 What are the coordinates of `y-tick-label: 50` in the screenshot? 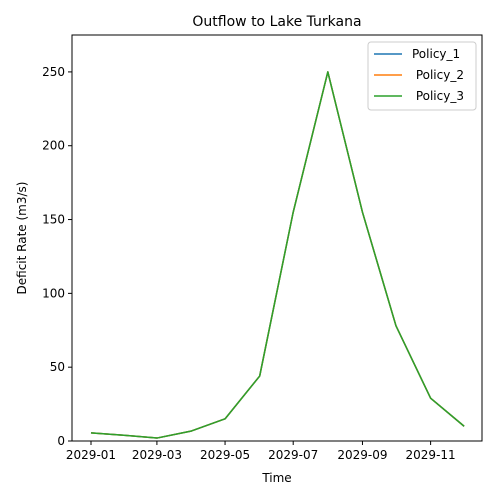 It's located at (57, 367).